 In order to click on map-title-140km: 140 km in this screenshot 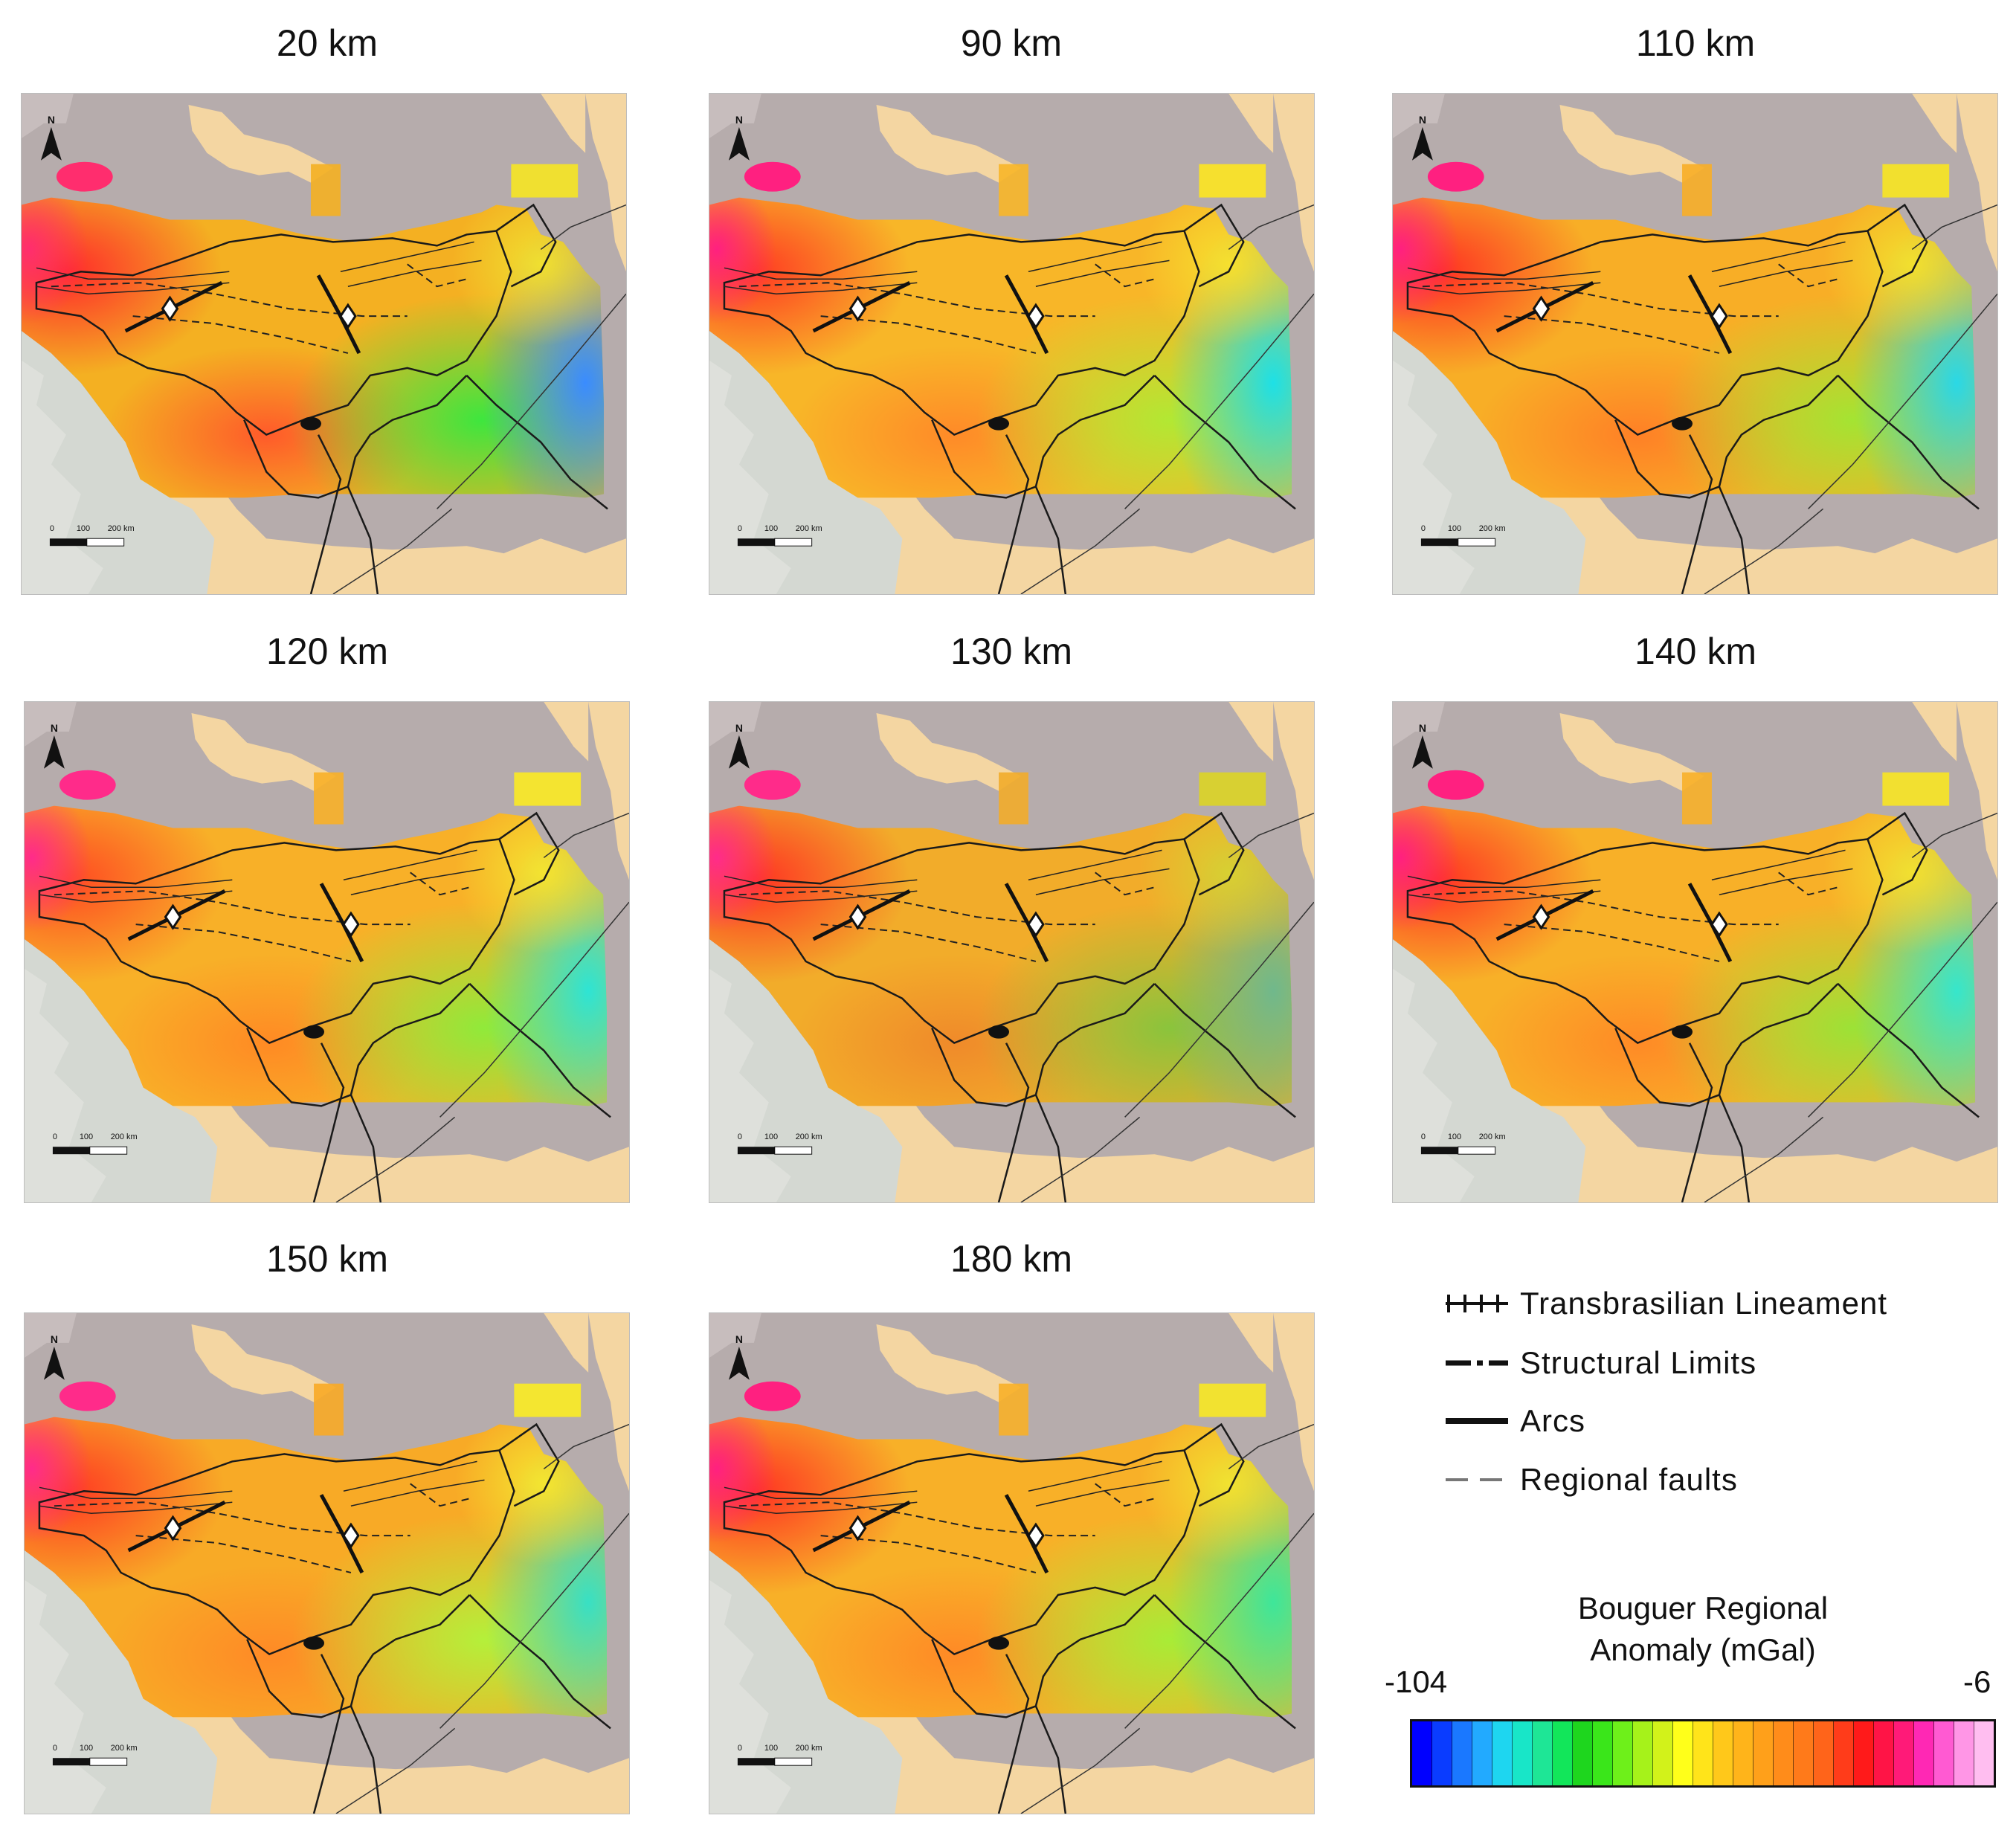, I will do `click(1695, 651)`.